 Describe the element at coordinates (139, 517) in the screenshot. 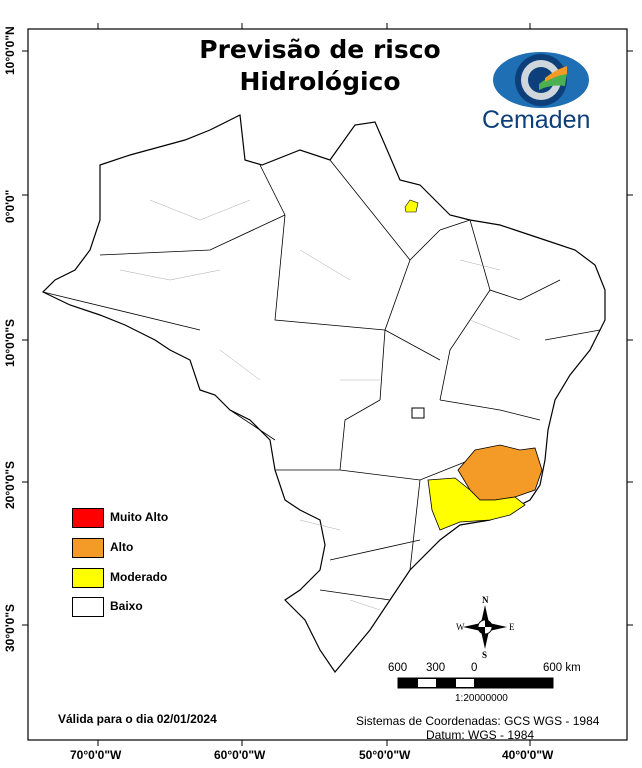

I see `legend-label-muito-alto: Muito Alto` at that location.